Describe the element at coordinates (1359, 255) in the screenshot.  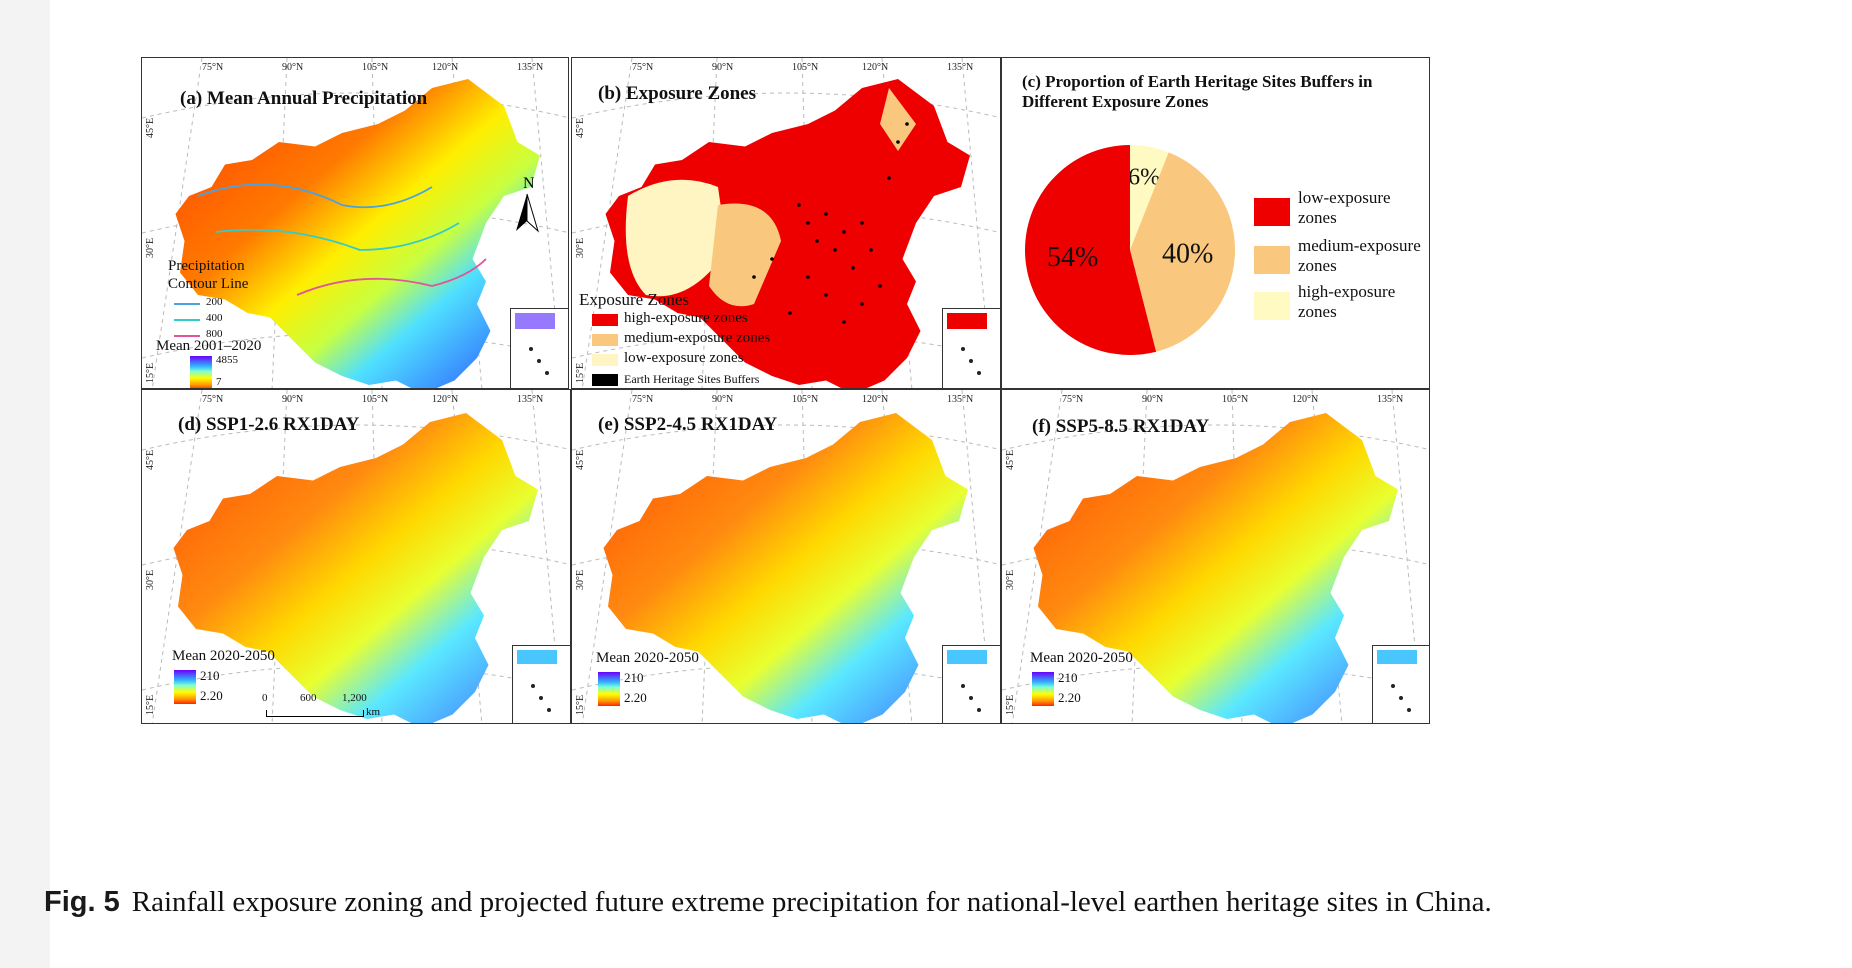
I see `medium-exposure-legend-label: medium-exposure zones` at that location.